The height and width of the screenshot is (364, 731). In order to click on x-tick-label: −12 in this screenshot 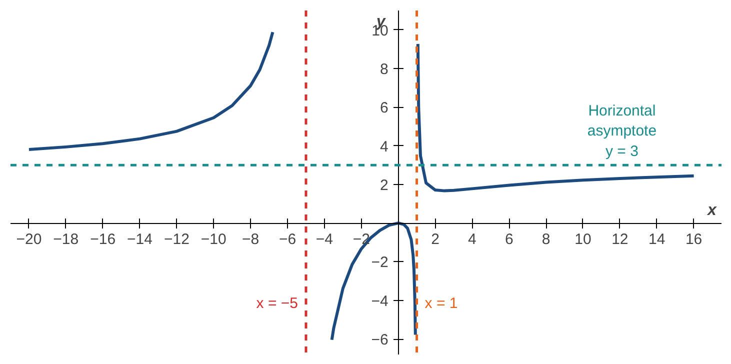, I will do `click(177, 239)`.